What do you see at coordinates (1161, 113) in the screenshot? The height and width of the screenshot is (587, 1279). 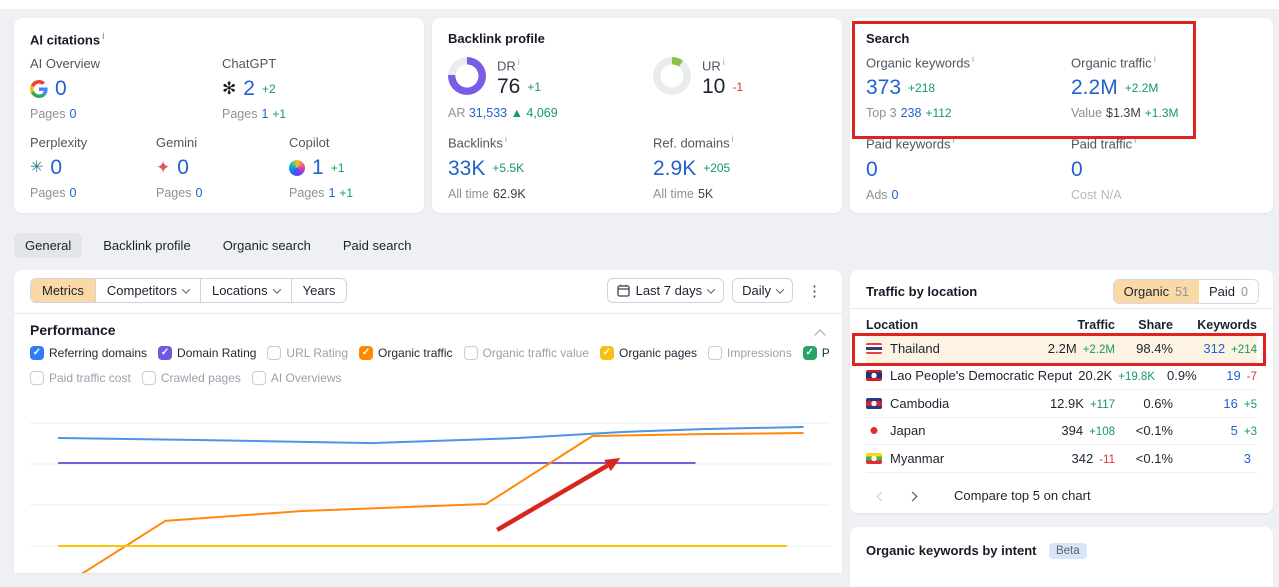 I see `change-badge: +1.3M` at bounding box center [1161, 113].